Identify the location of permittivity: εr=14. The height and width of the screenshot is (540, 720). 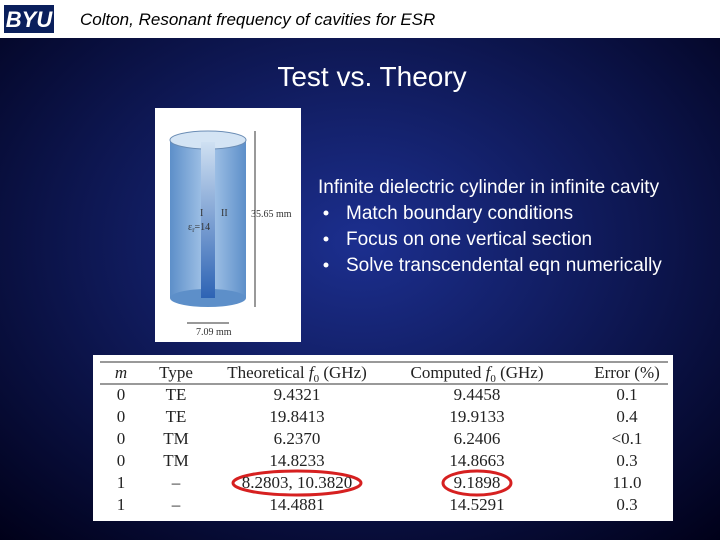
(199, 228).